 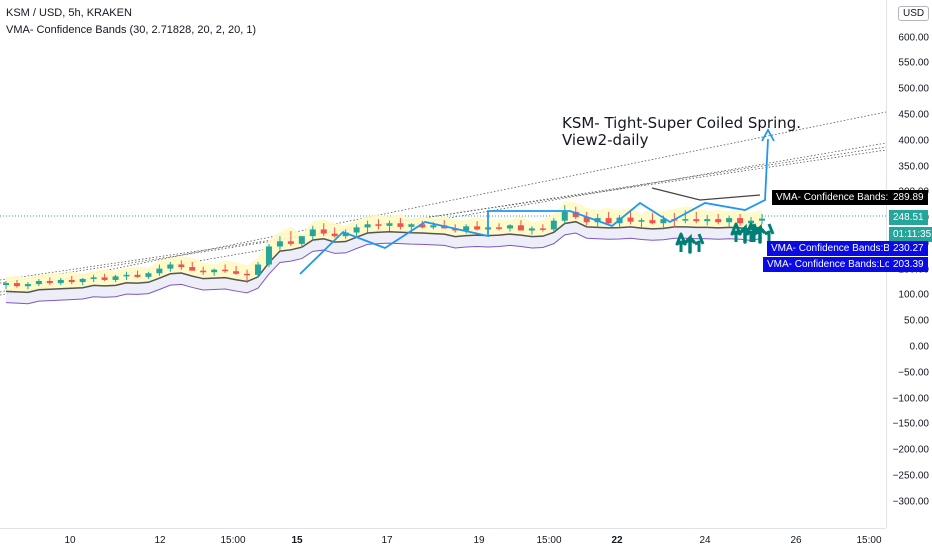 What do you see at coordinates (796, 540) in the screenshot?
I see `x-tick-label: 26` at bounding box center [796, 540].